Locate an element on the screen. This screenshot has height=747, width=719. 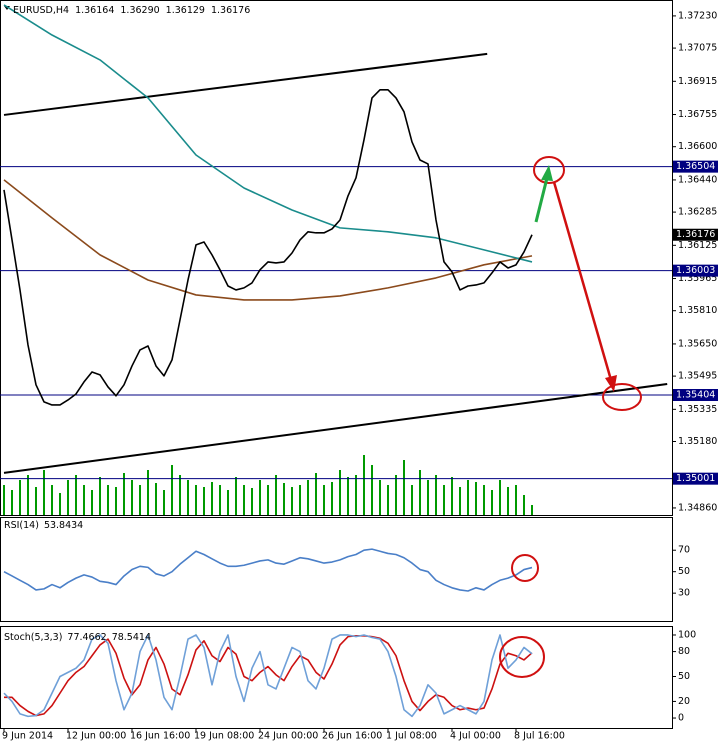
x-tick-label: 8 Jul 16:00 is located at coordinates (539, 736).